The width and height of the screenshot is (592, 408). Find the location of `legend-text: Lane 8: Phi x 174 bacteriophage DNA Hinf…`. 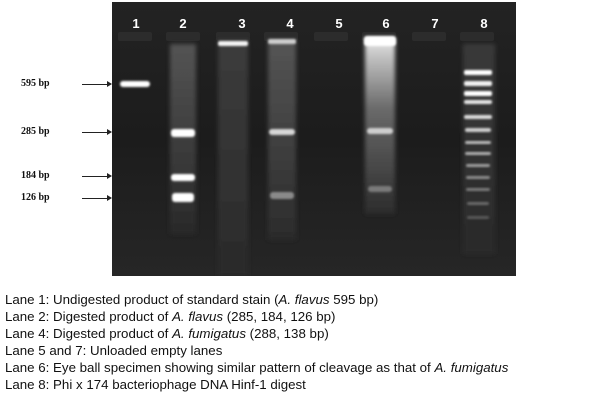

legend-text: Lane 8: Phi x 174 bacteriophage DNA Hinf… is located at coordinates (155, 384).